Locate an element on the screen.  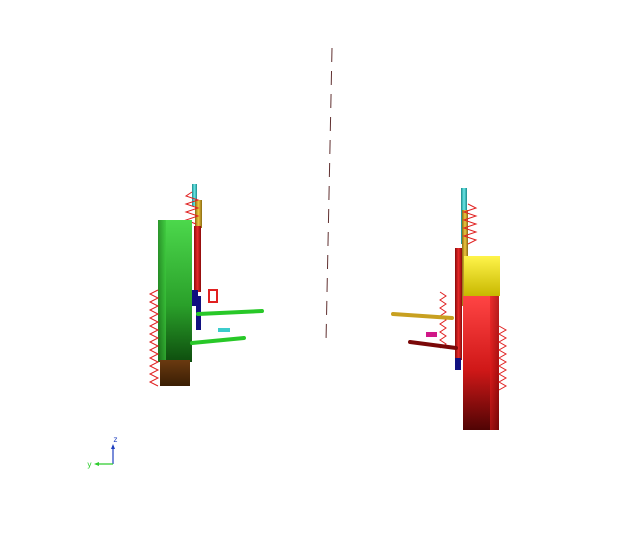
left-hub-base is located at coordinates (175, 373).